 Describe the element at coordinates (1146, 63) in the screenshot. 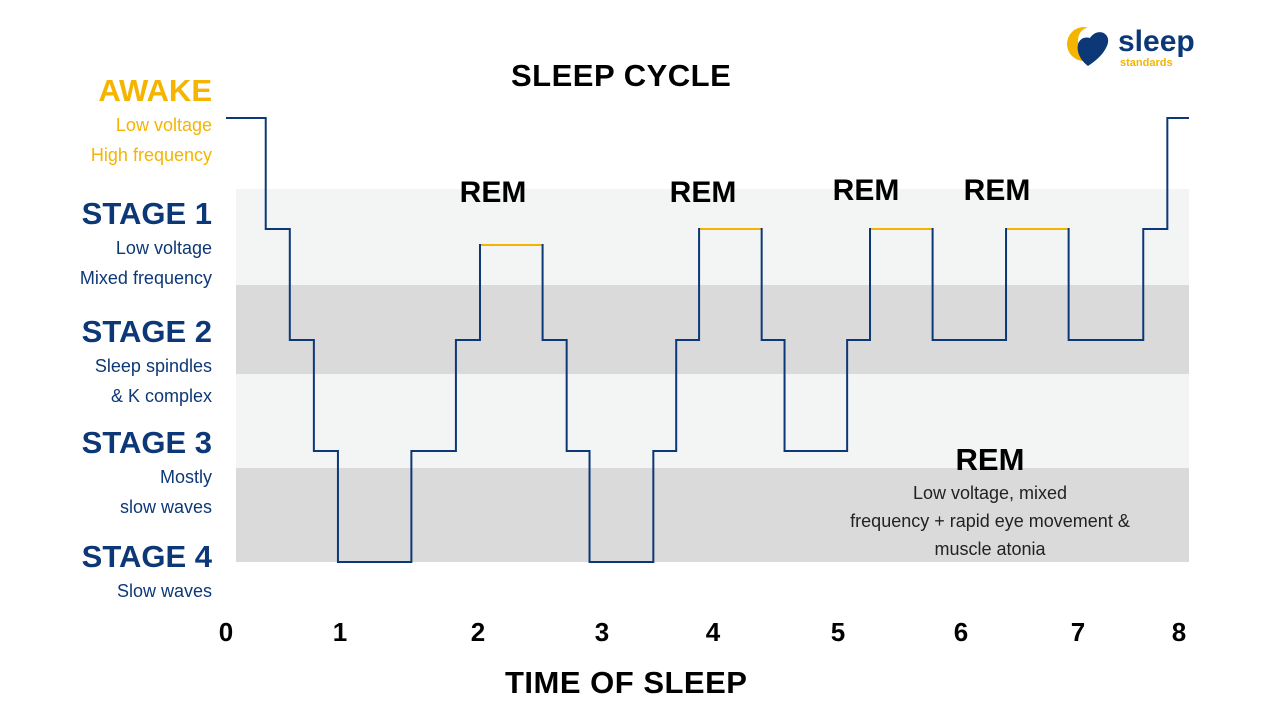

I see `logo-subword: standards` at that location.